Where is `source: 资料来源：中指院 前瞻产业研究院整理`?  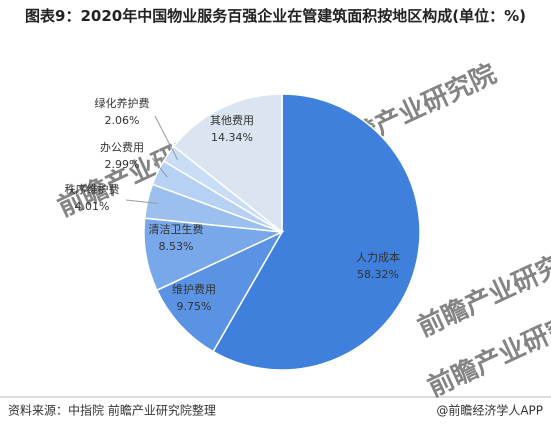
source: 资料来源：中指院 前瞻产业研究院整理 is located at coordinates (112, 410).